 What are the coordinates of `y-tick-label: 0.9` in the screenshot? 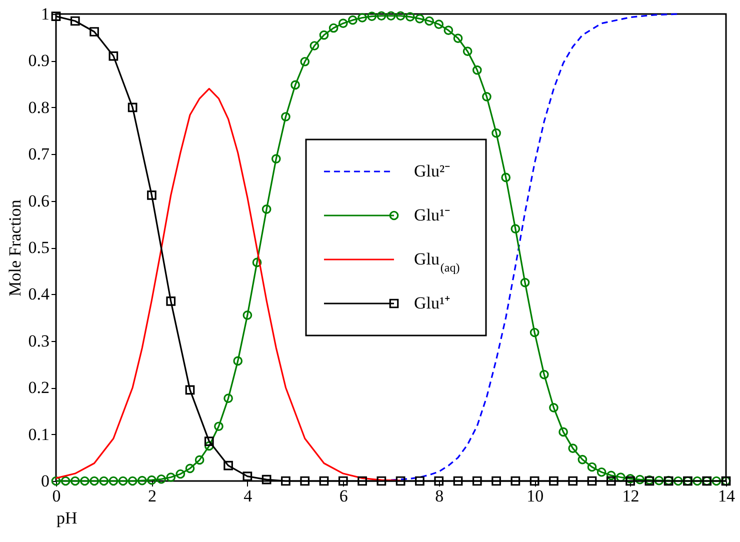 It's located at (39, 60).